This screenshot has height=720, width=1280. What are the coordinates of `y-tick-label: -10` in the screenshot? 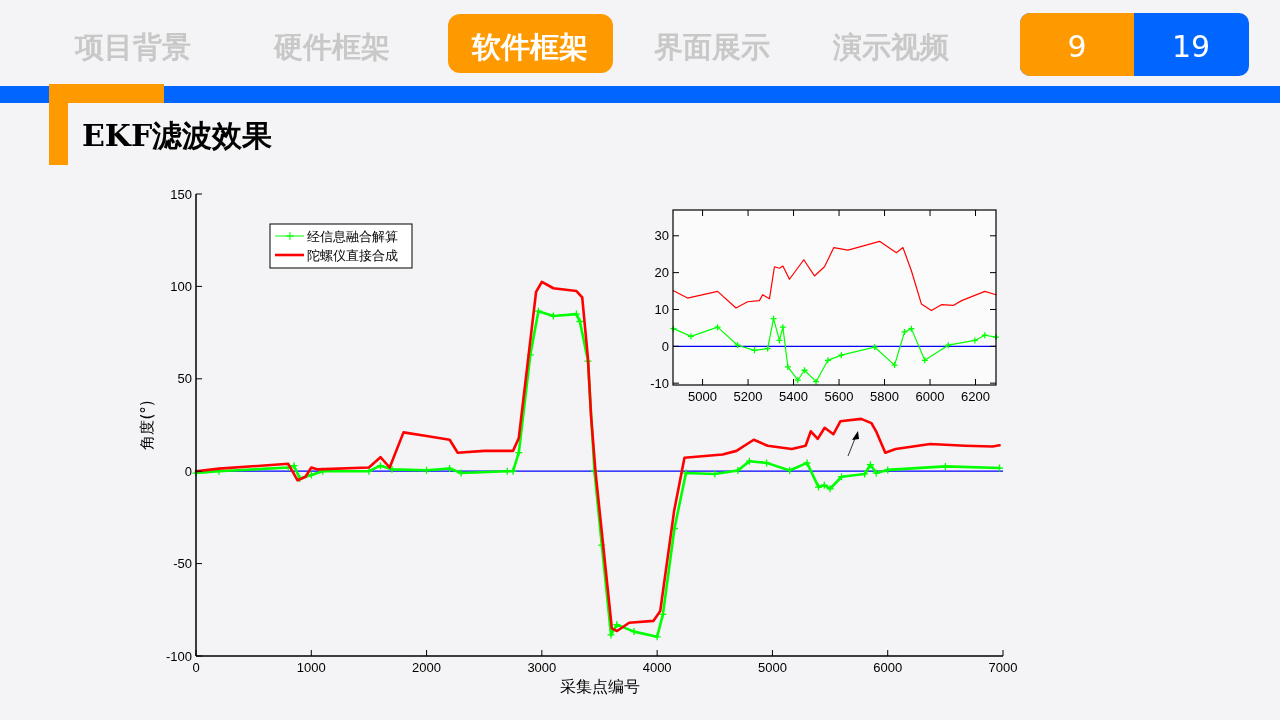 It's located at (659, 383).